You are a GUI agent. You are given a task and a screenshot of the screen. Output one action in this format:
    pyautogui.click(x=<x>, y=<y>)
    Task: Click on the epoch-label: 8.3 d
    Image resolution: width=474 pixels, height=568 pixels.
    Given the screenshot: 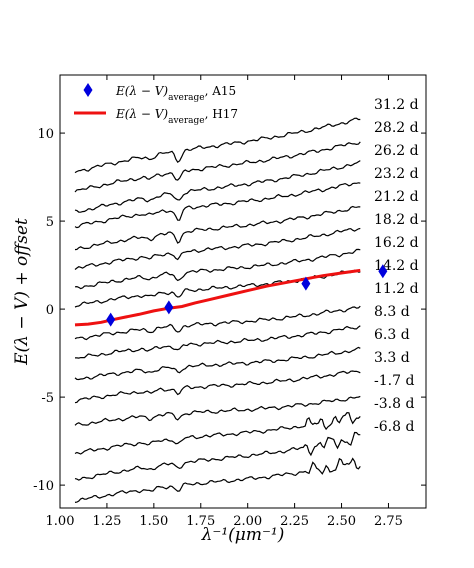 What is the action you would take?
    pyautogui.click(x=392, y=312)
    